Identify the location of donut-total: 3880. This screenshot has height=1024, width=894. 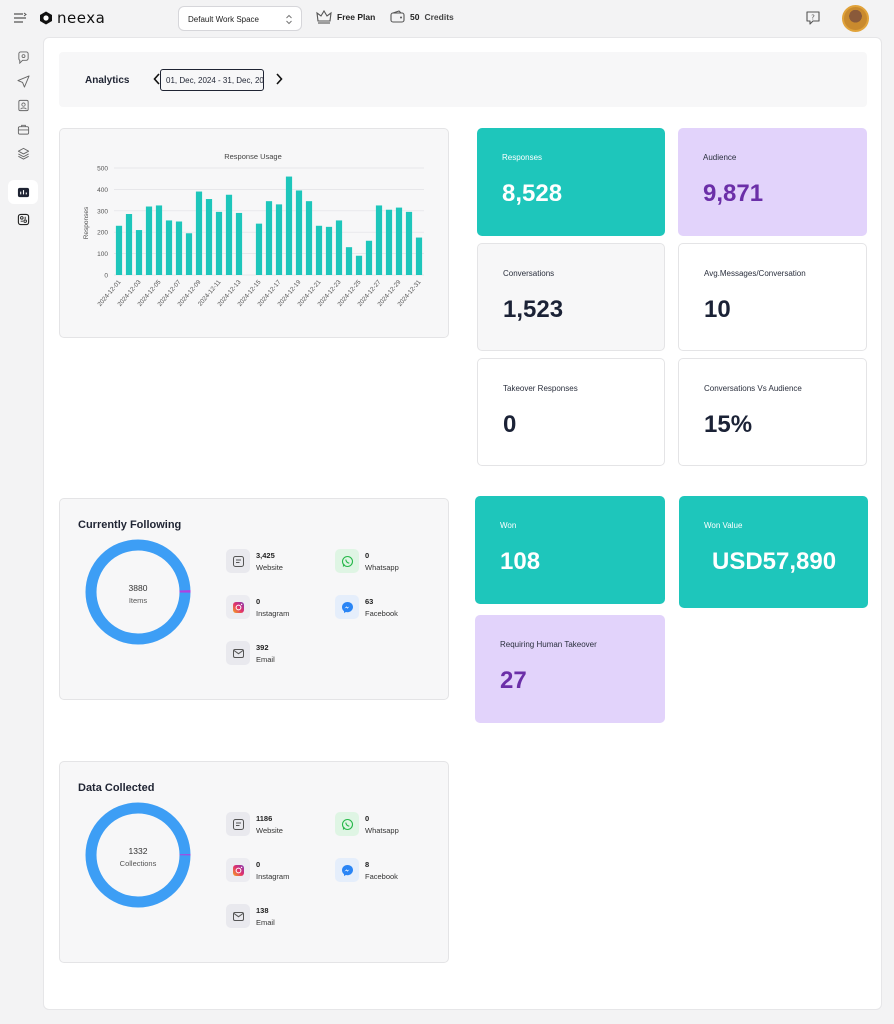
(138, 588).